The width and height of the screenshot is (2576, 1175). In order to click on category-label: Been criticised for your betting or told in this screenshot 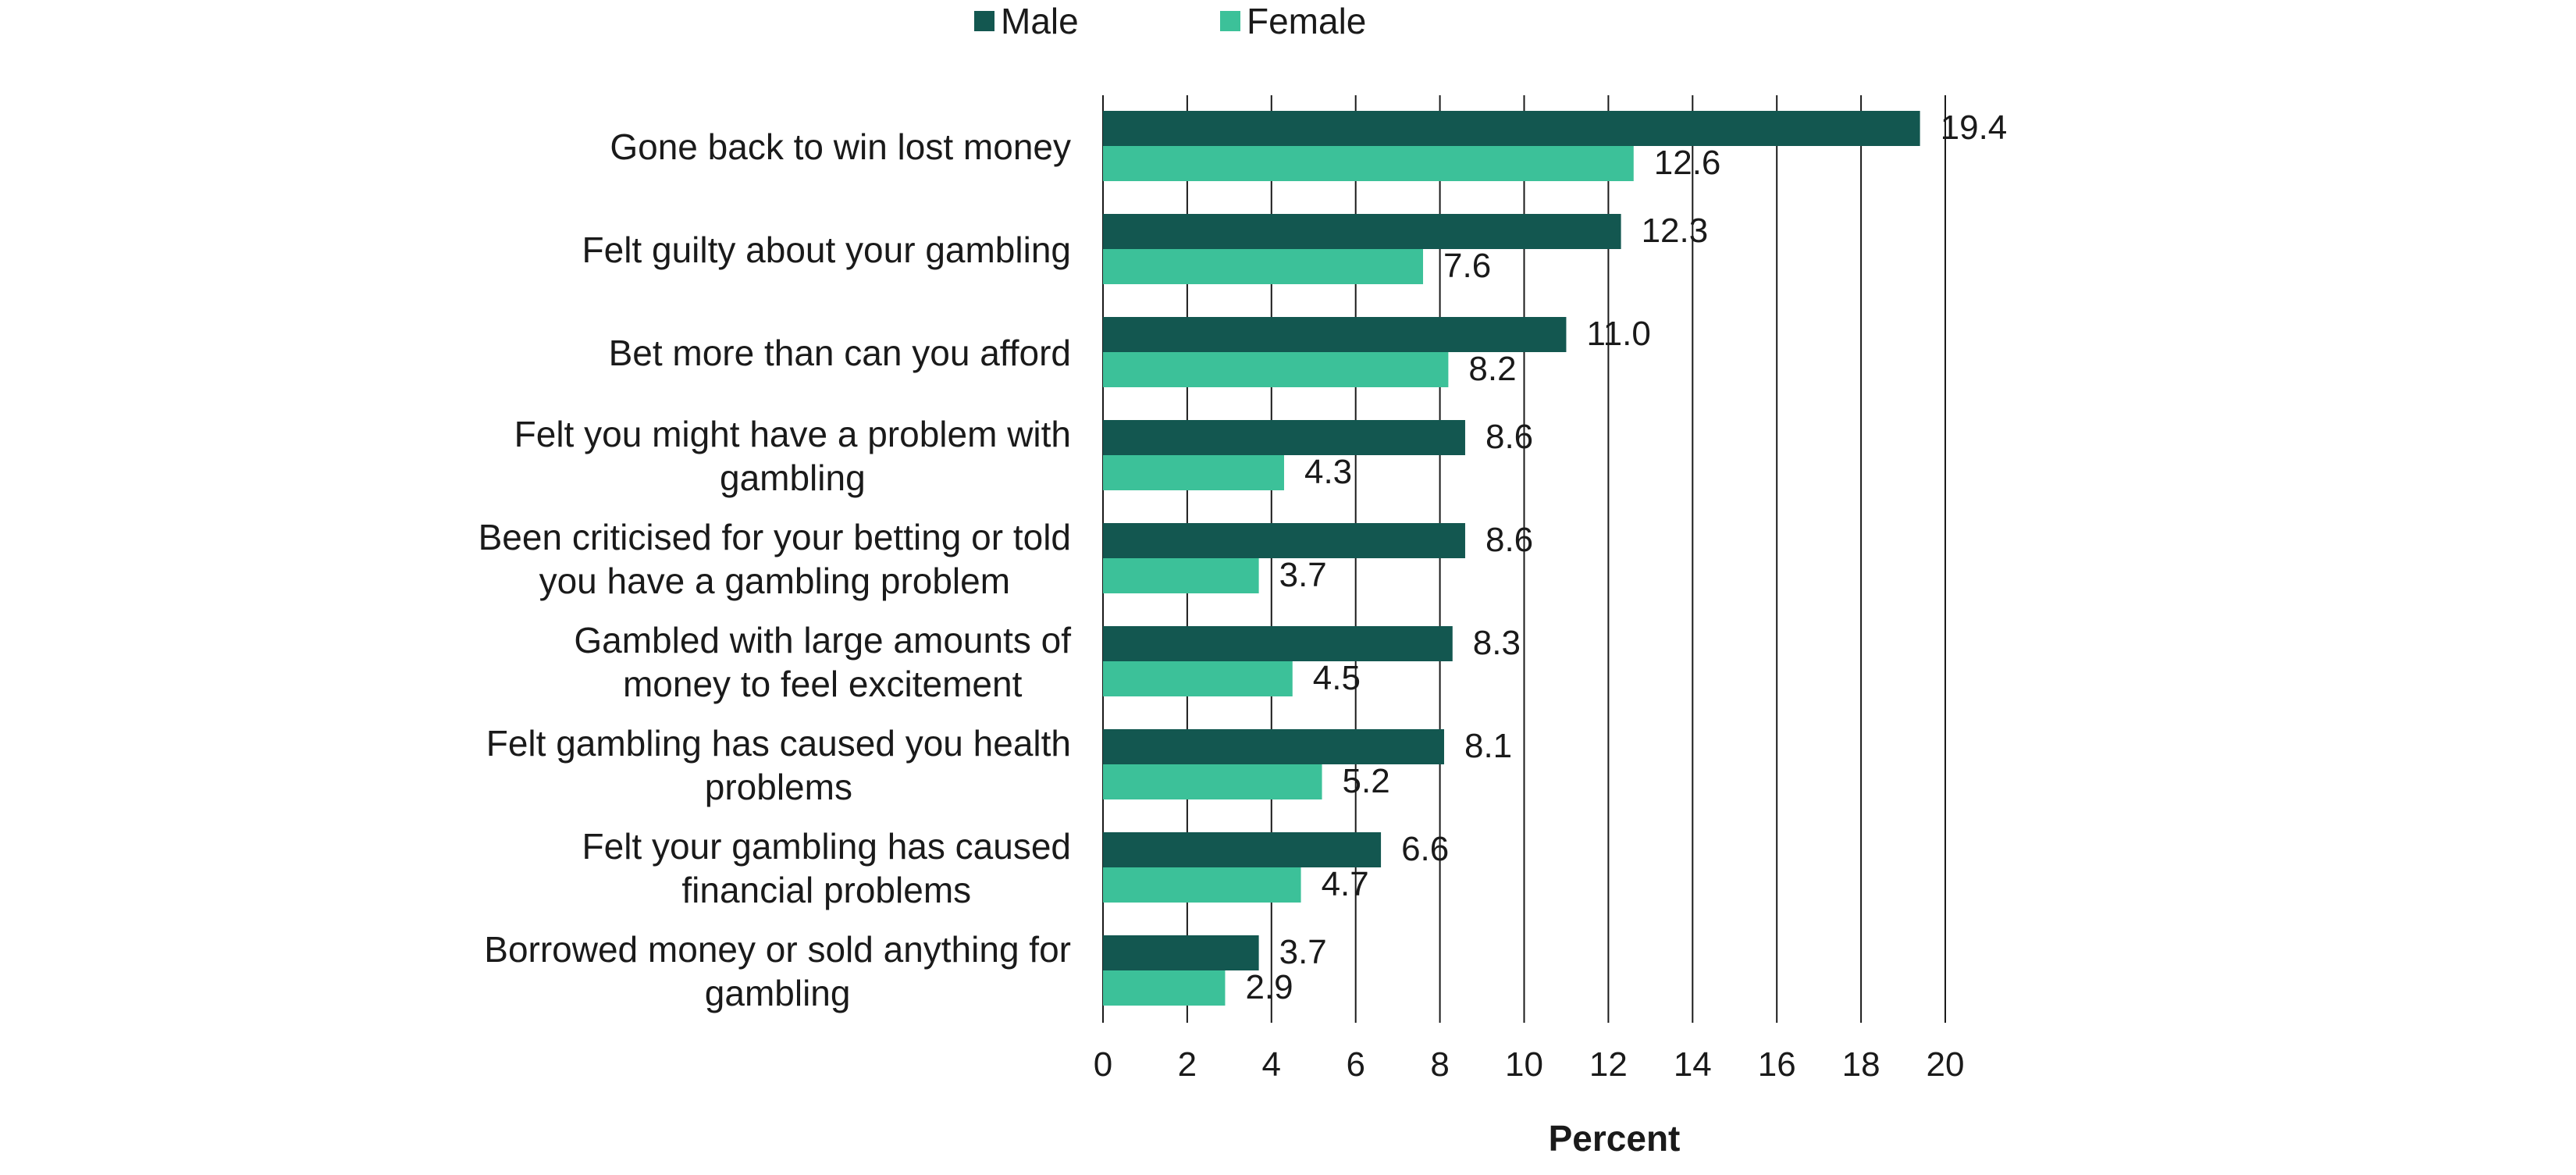, I will do `click(775, 537)`.